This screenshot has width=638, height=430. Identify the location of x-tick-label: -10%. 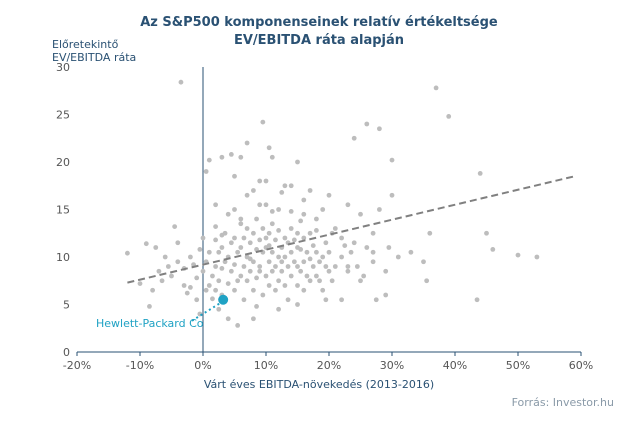
(140, 365).